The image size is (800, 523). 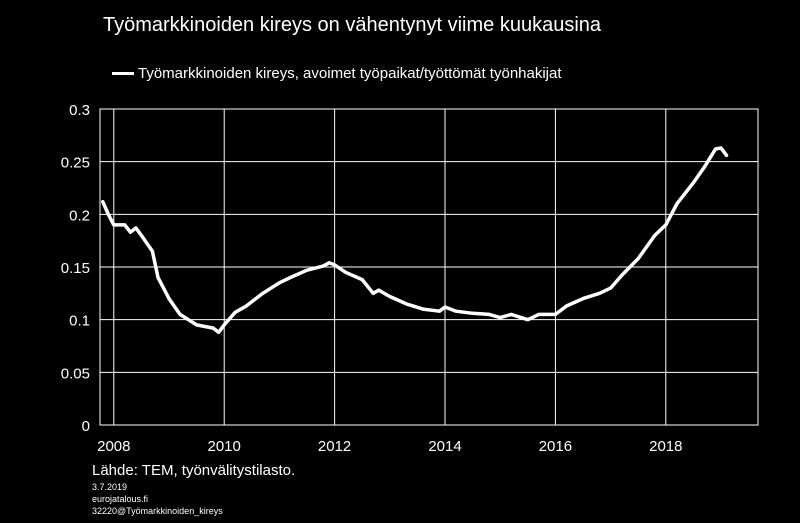 I want to click on publish-date: 3.7.2019, so click(x=110, y=487).